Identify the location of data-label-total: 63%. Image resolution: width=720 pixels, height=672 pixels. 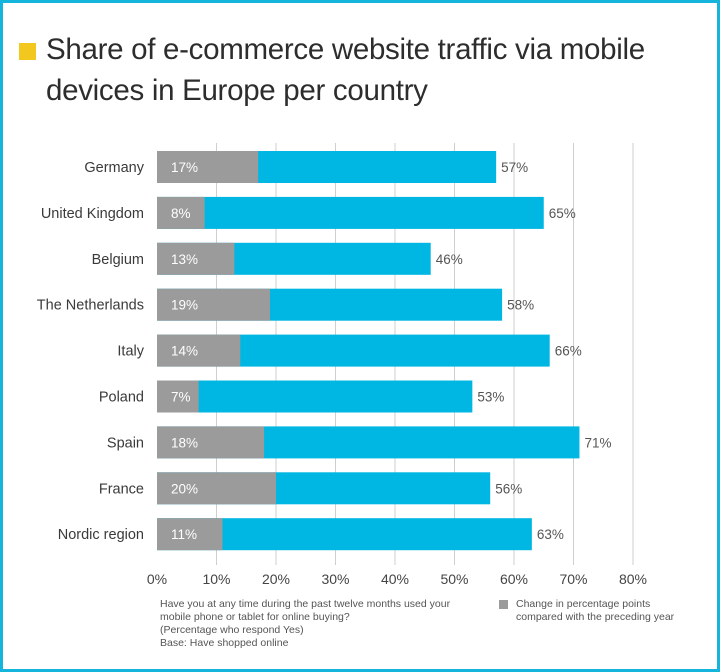
(550, 534).